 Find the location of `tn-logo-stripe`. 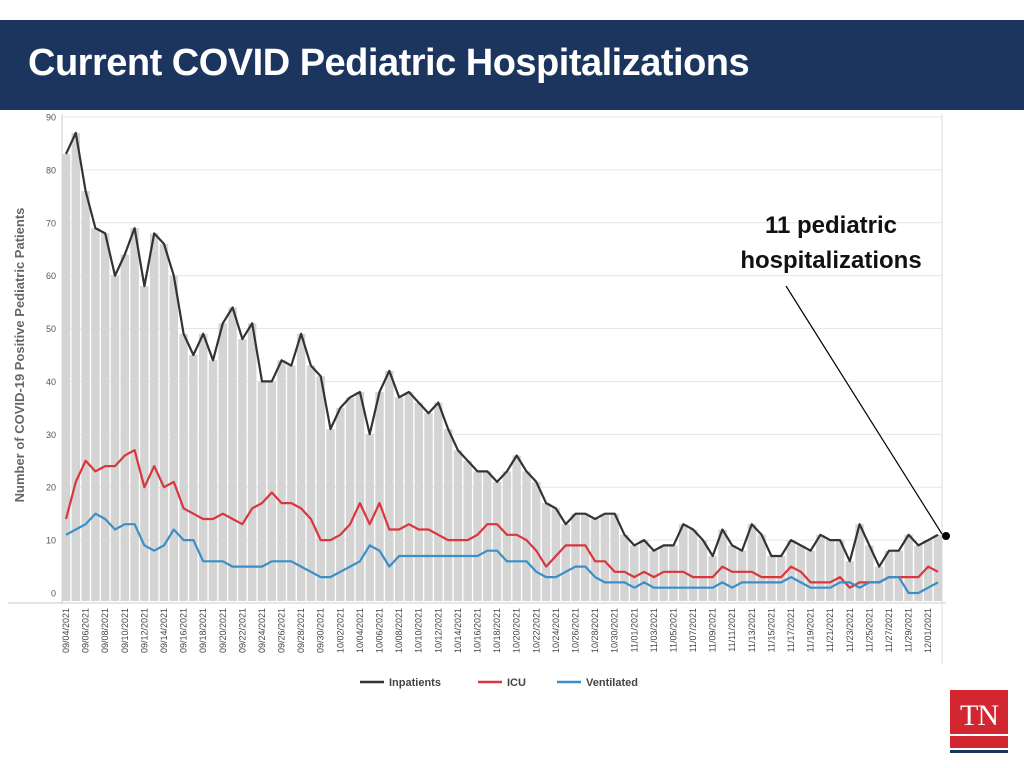

tn-logo-stripe is located at coordinates (979, 735).